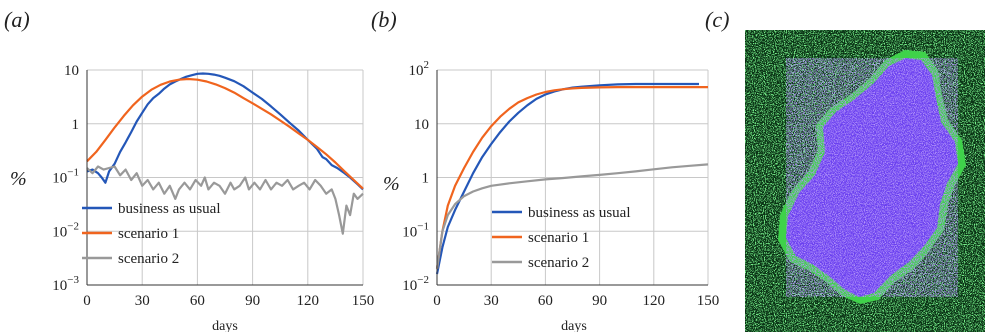  What do you see at coordinates (717, 19) in the screenshot?
I see `panel-c-letter: (c)` at bounding box center [717, 19].